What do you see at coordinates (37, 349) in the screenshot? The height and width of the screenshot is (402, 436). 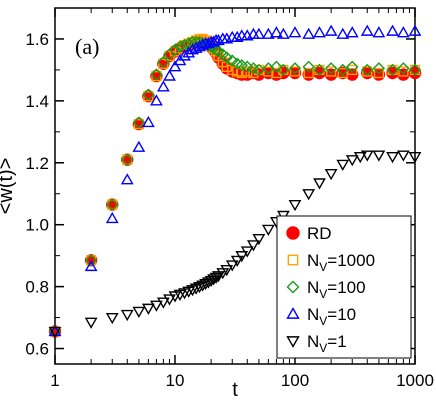 I see `y-tick-label: 0.6` at bounding box center [37, 349].